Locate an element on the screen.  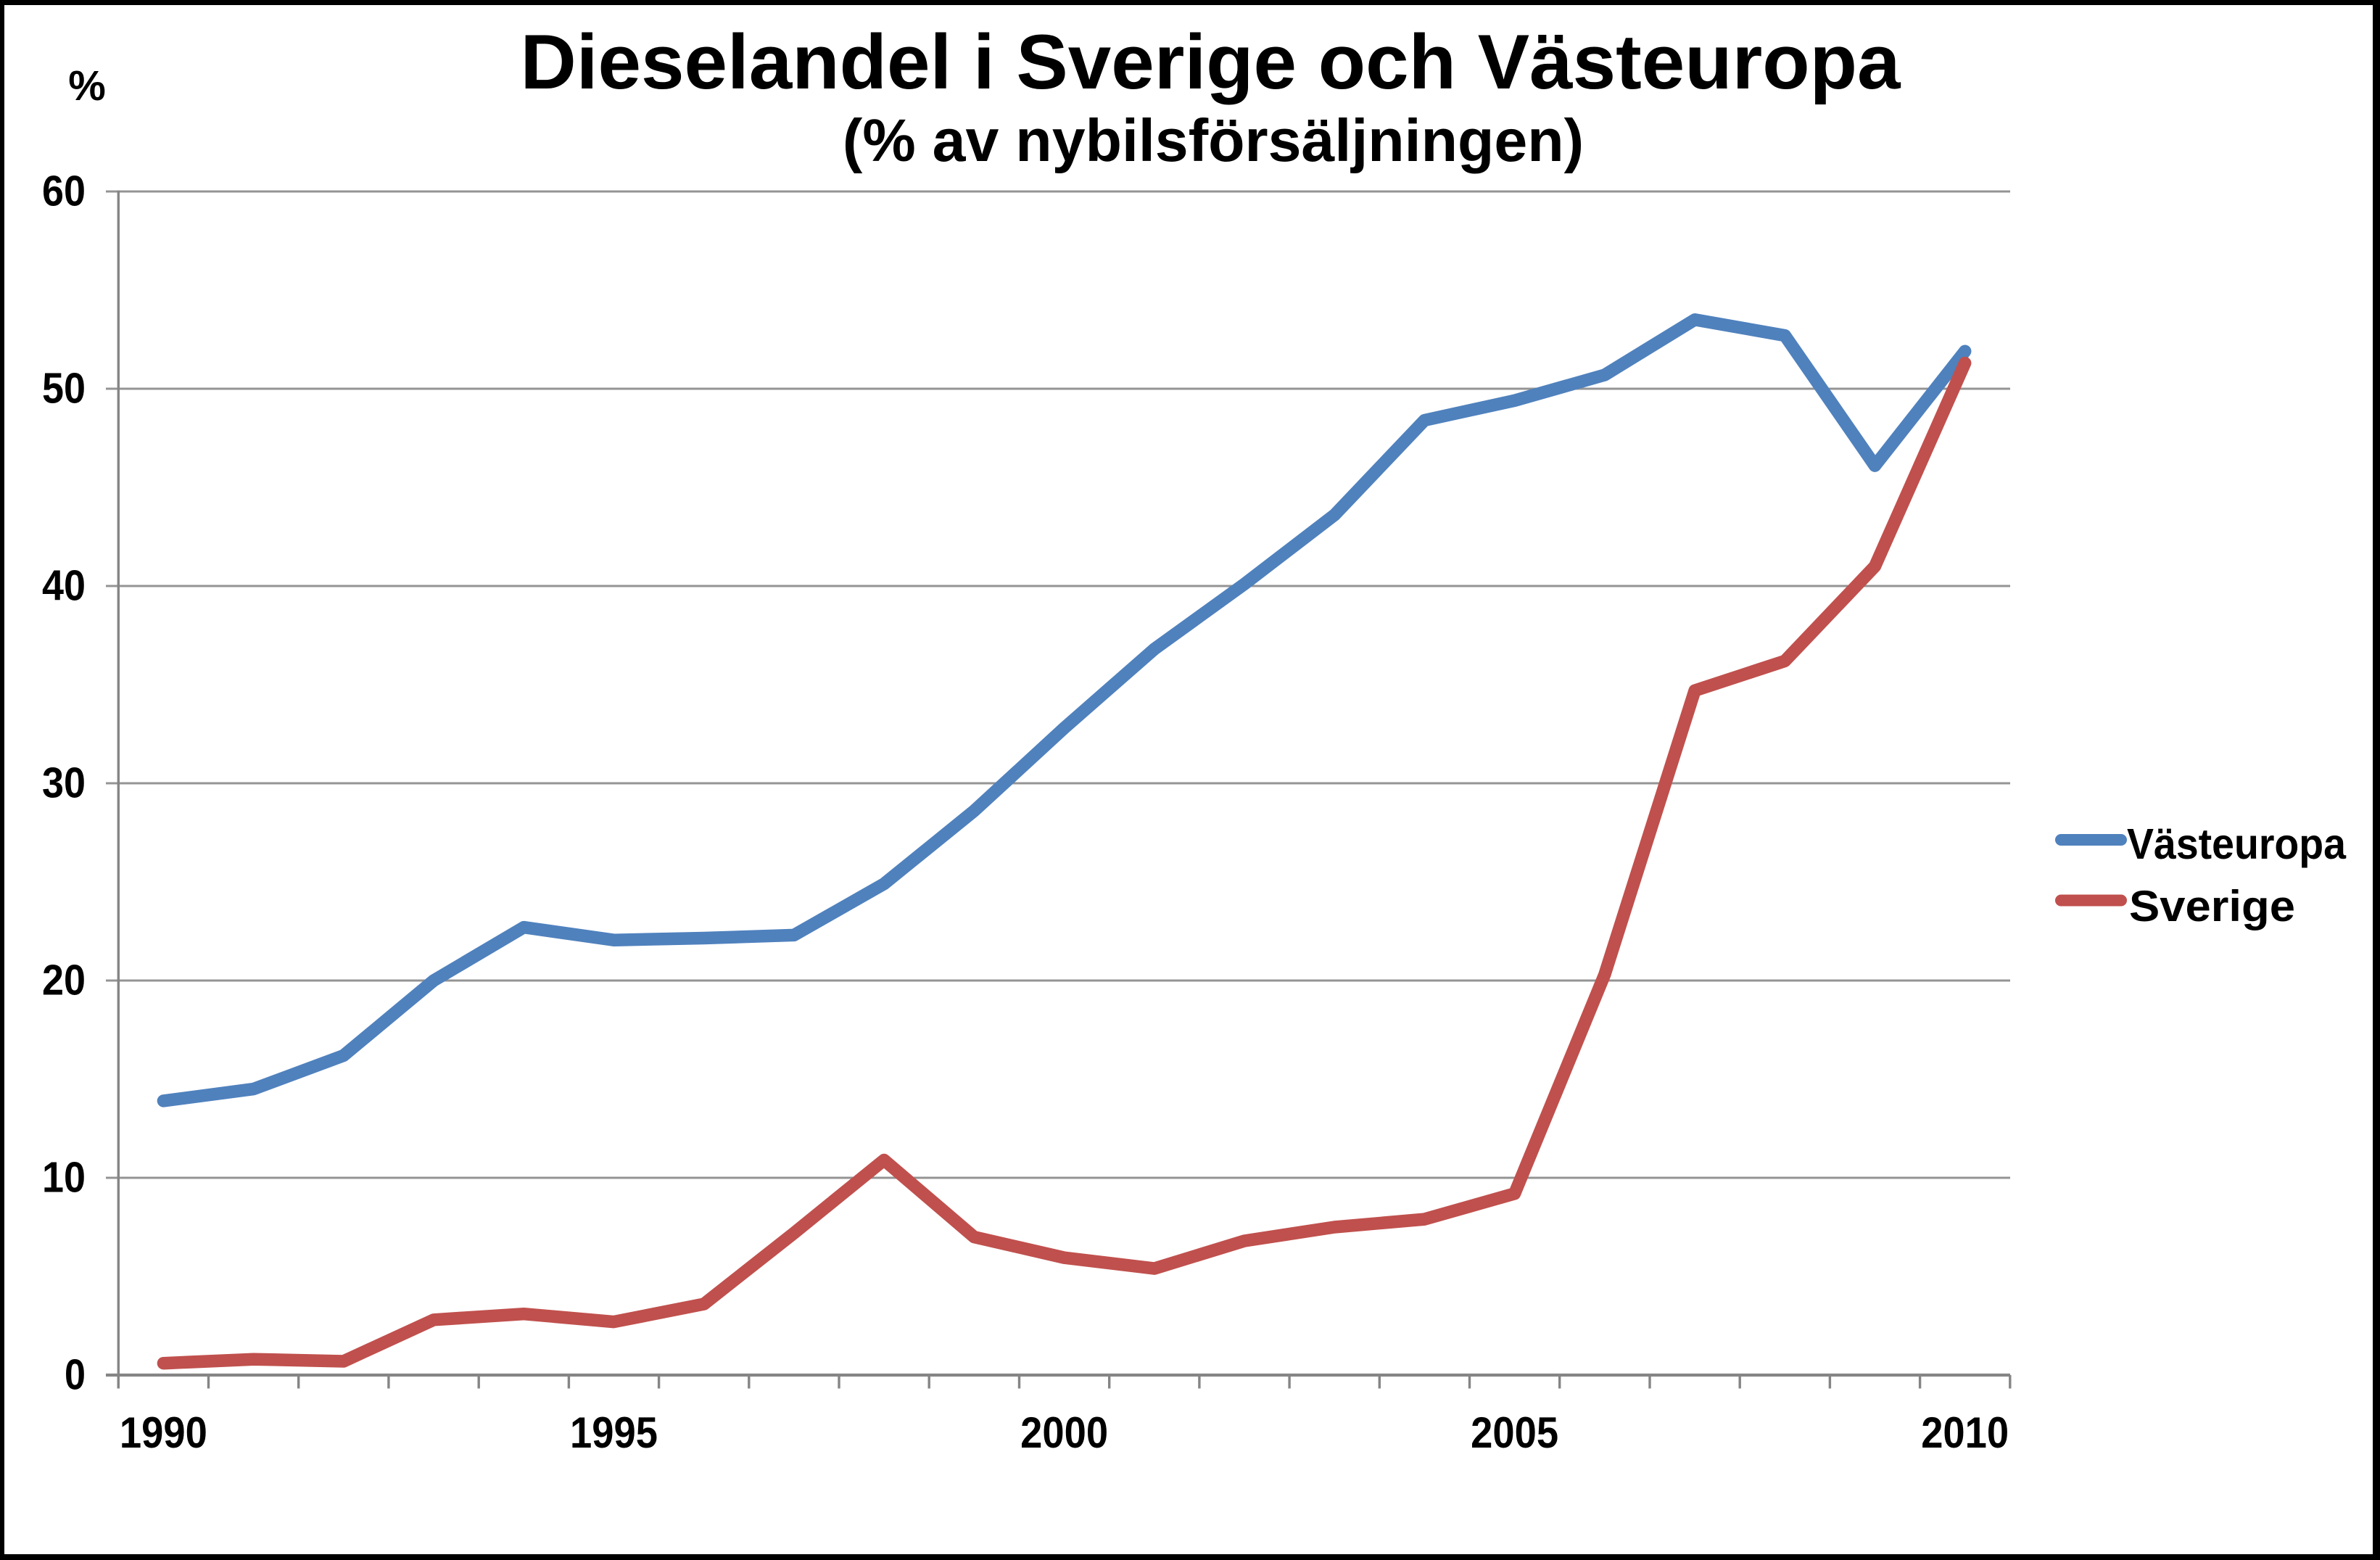
svg-text: 2005 is located at coordinates (1514, 1432).